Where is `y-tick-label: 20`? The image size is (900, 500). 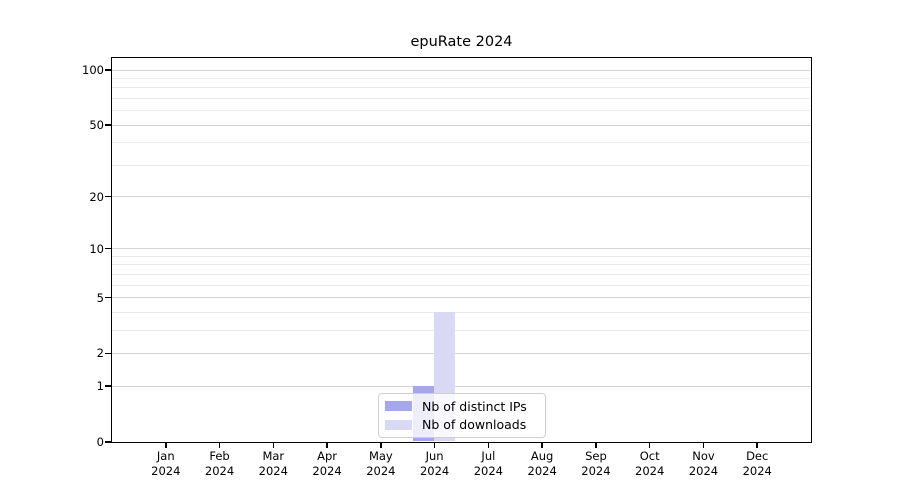 y-tick-label: 20 is located at coordinates (96, 196).